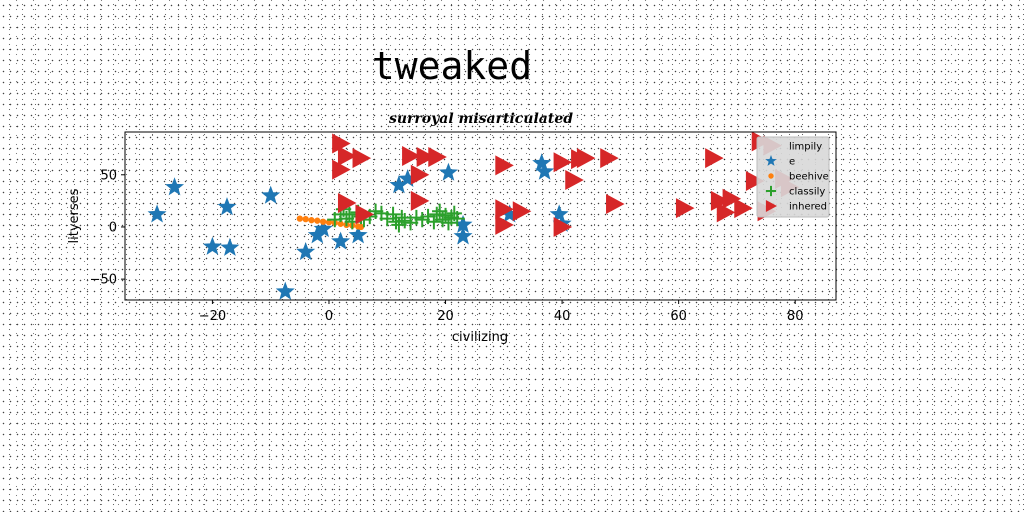  Describe the element at coordinates (212, 316) in the screenshot. I see `x-tick-label: −20` at that location.